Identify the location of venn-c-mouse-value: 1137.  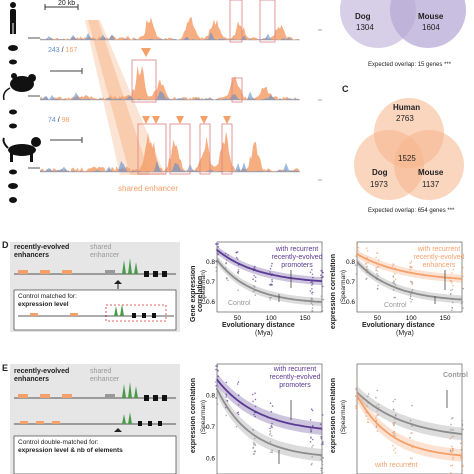
(431, 184).